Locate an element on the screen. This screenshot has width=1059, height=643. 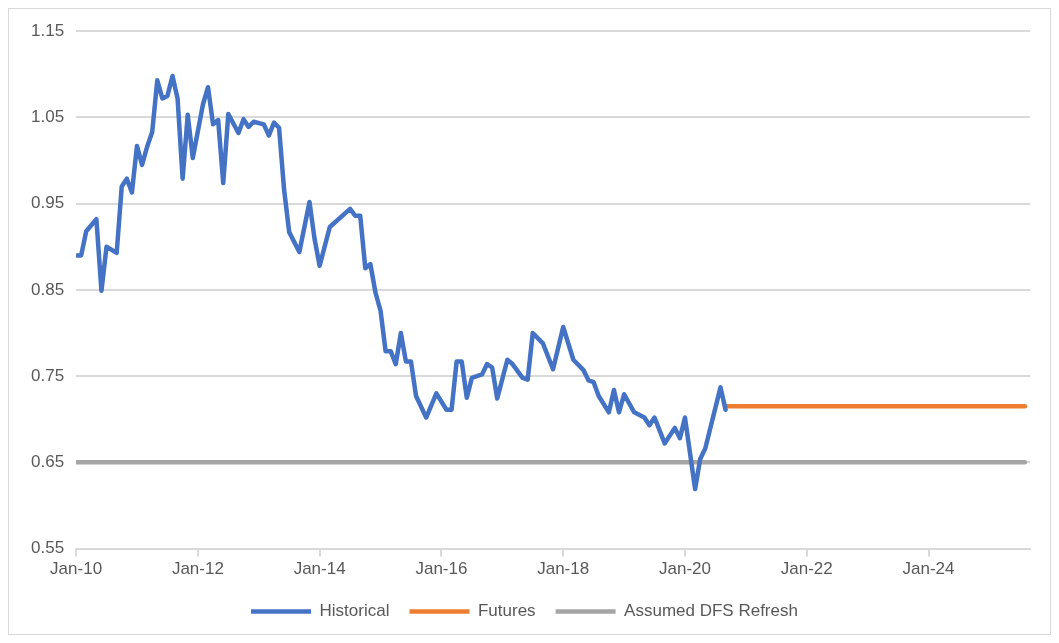
y-tick-label: 0.55 is located at coordinates (47, 548).